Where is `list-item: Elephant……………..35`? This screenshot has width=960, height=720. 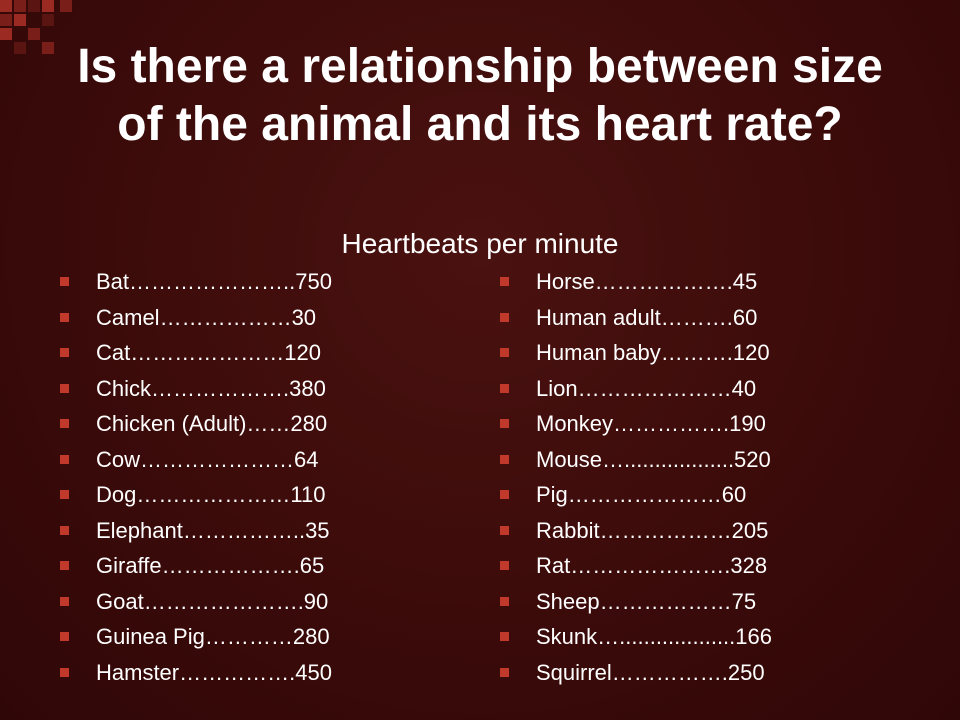 list-item: Elephant……………..35 is located at coordinates (258, 531).